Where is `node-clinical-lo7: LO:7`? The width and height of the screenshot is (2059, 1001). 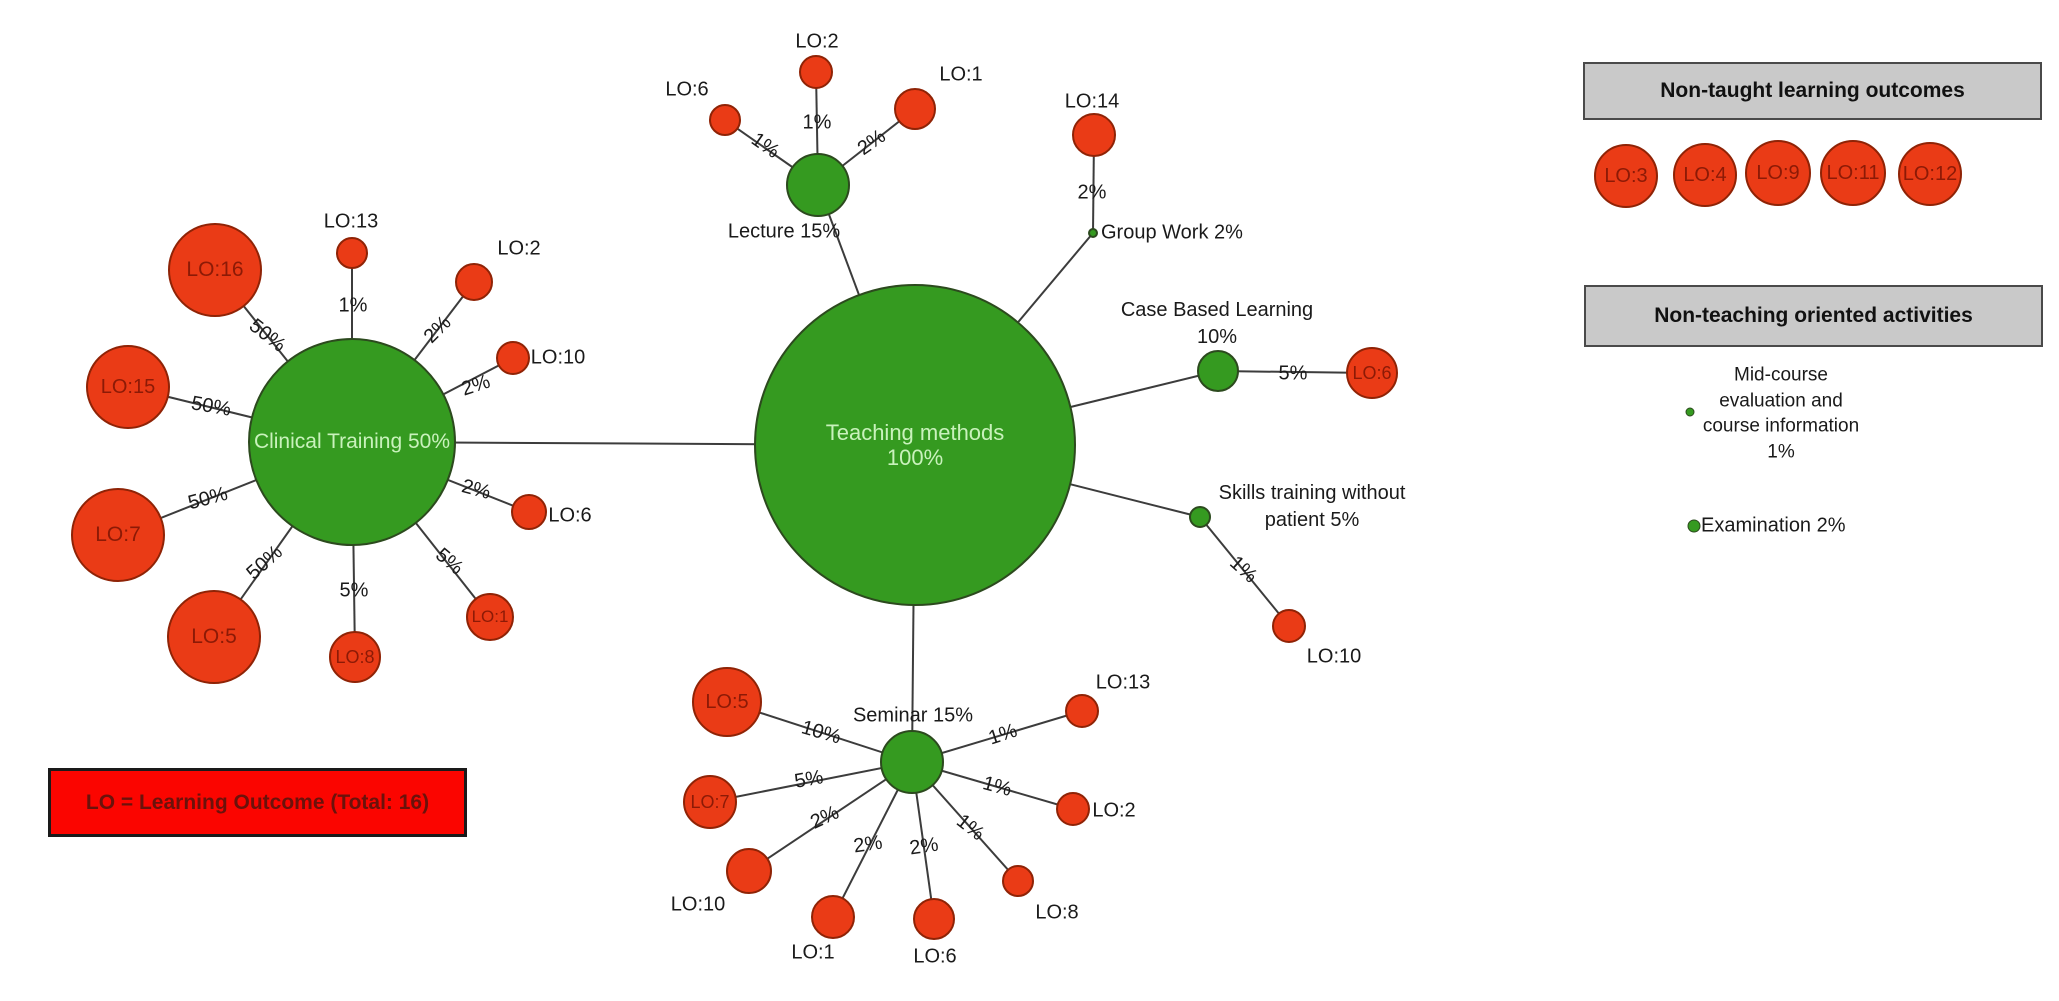 node-clinical-lo7: LO:7 is located at coordinates (118, 535).